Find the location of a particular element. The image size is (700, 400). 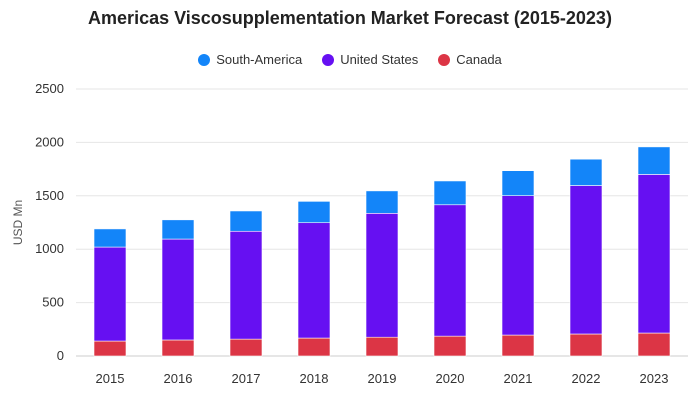

bar-south-america-2018 is located at coordinates (314, 212).